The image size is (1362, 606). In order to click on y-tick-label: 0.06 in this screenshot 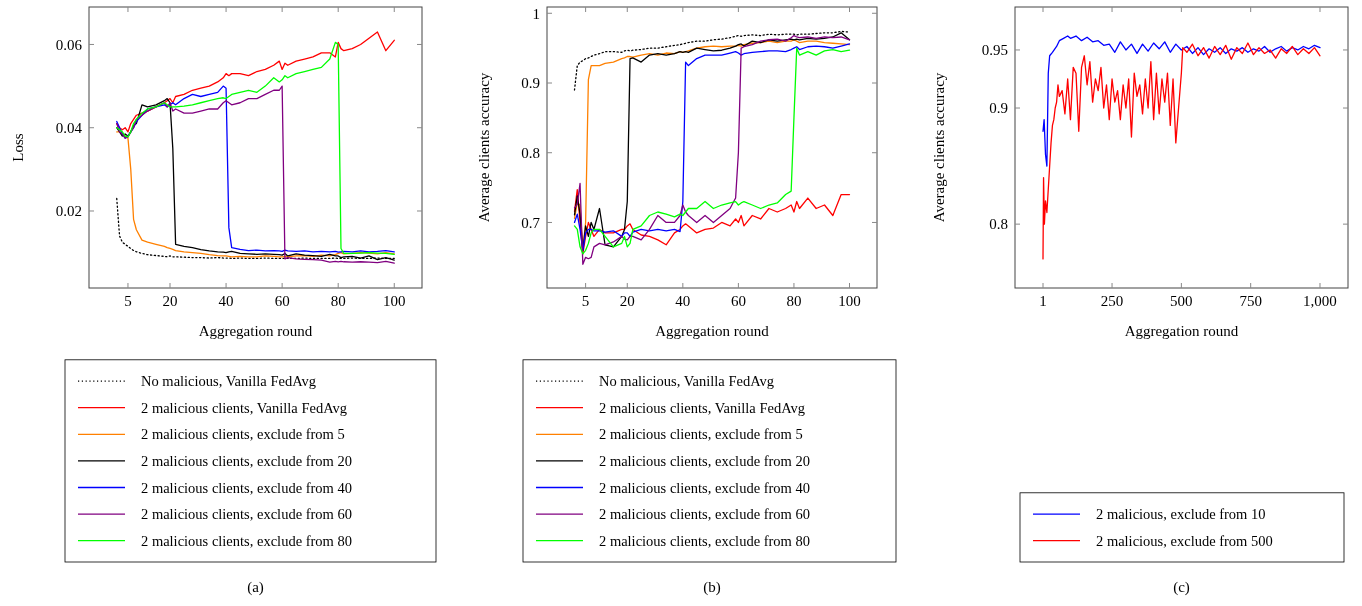, I will do `click(69, 44)`.